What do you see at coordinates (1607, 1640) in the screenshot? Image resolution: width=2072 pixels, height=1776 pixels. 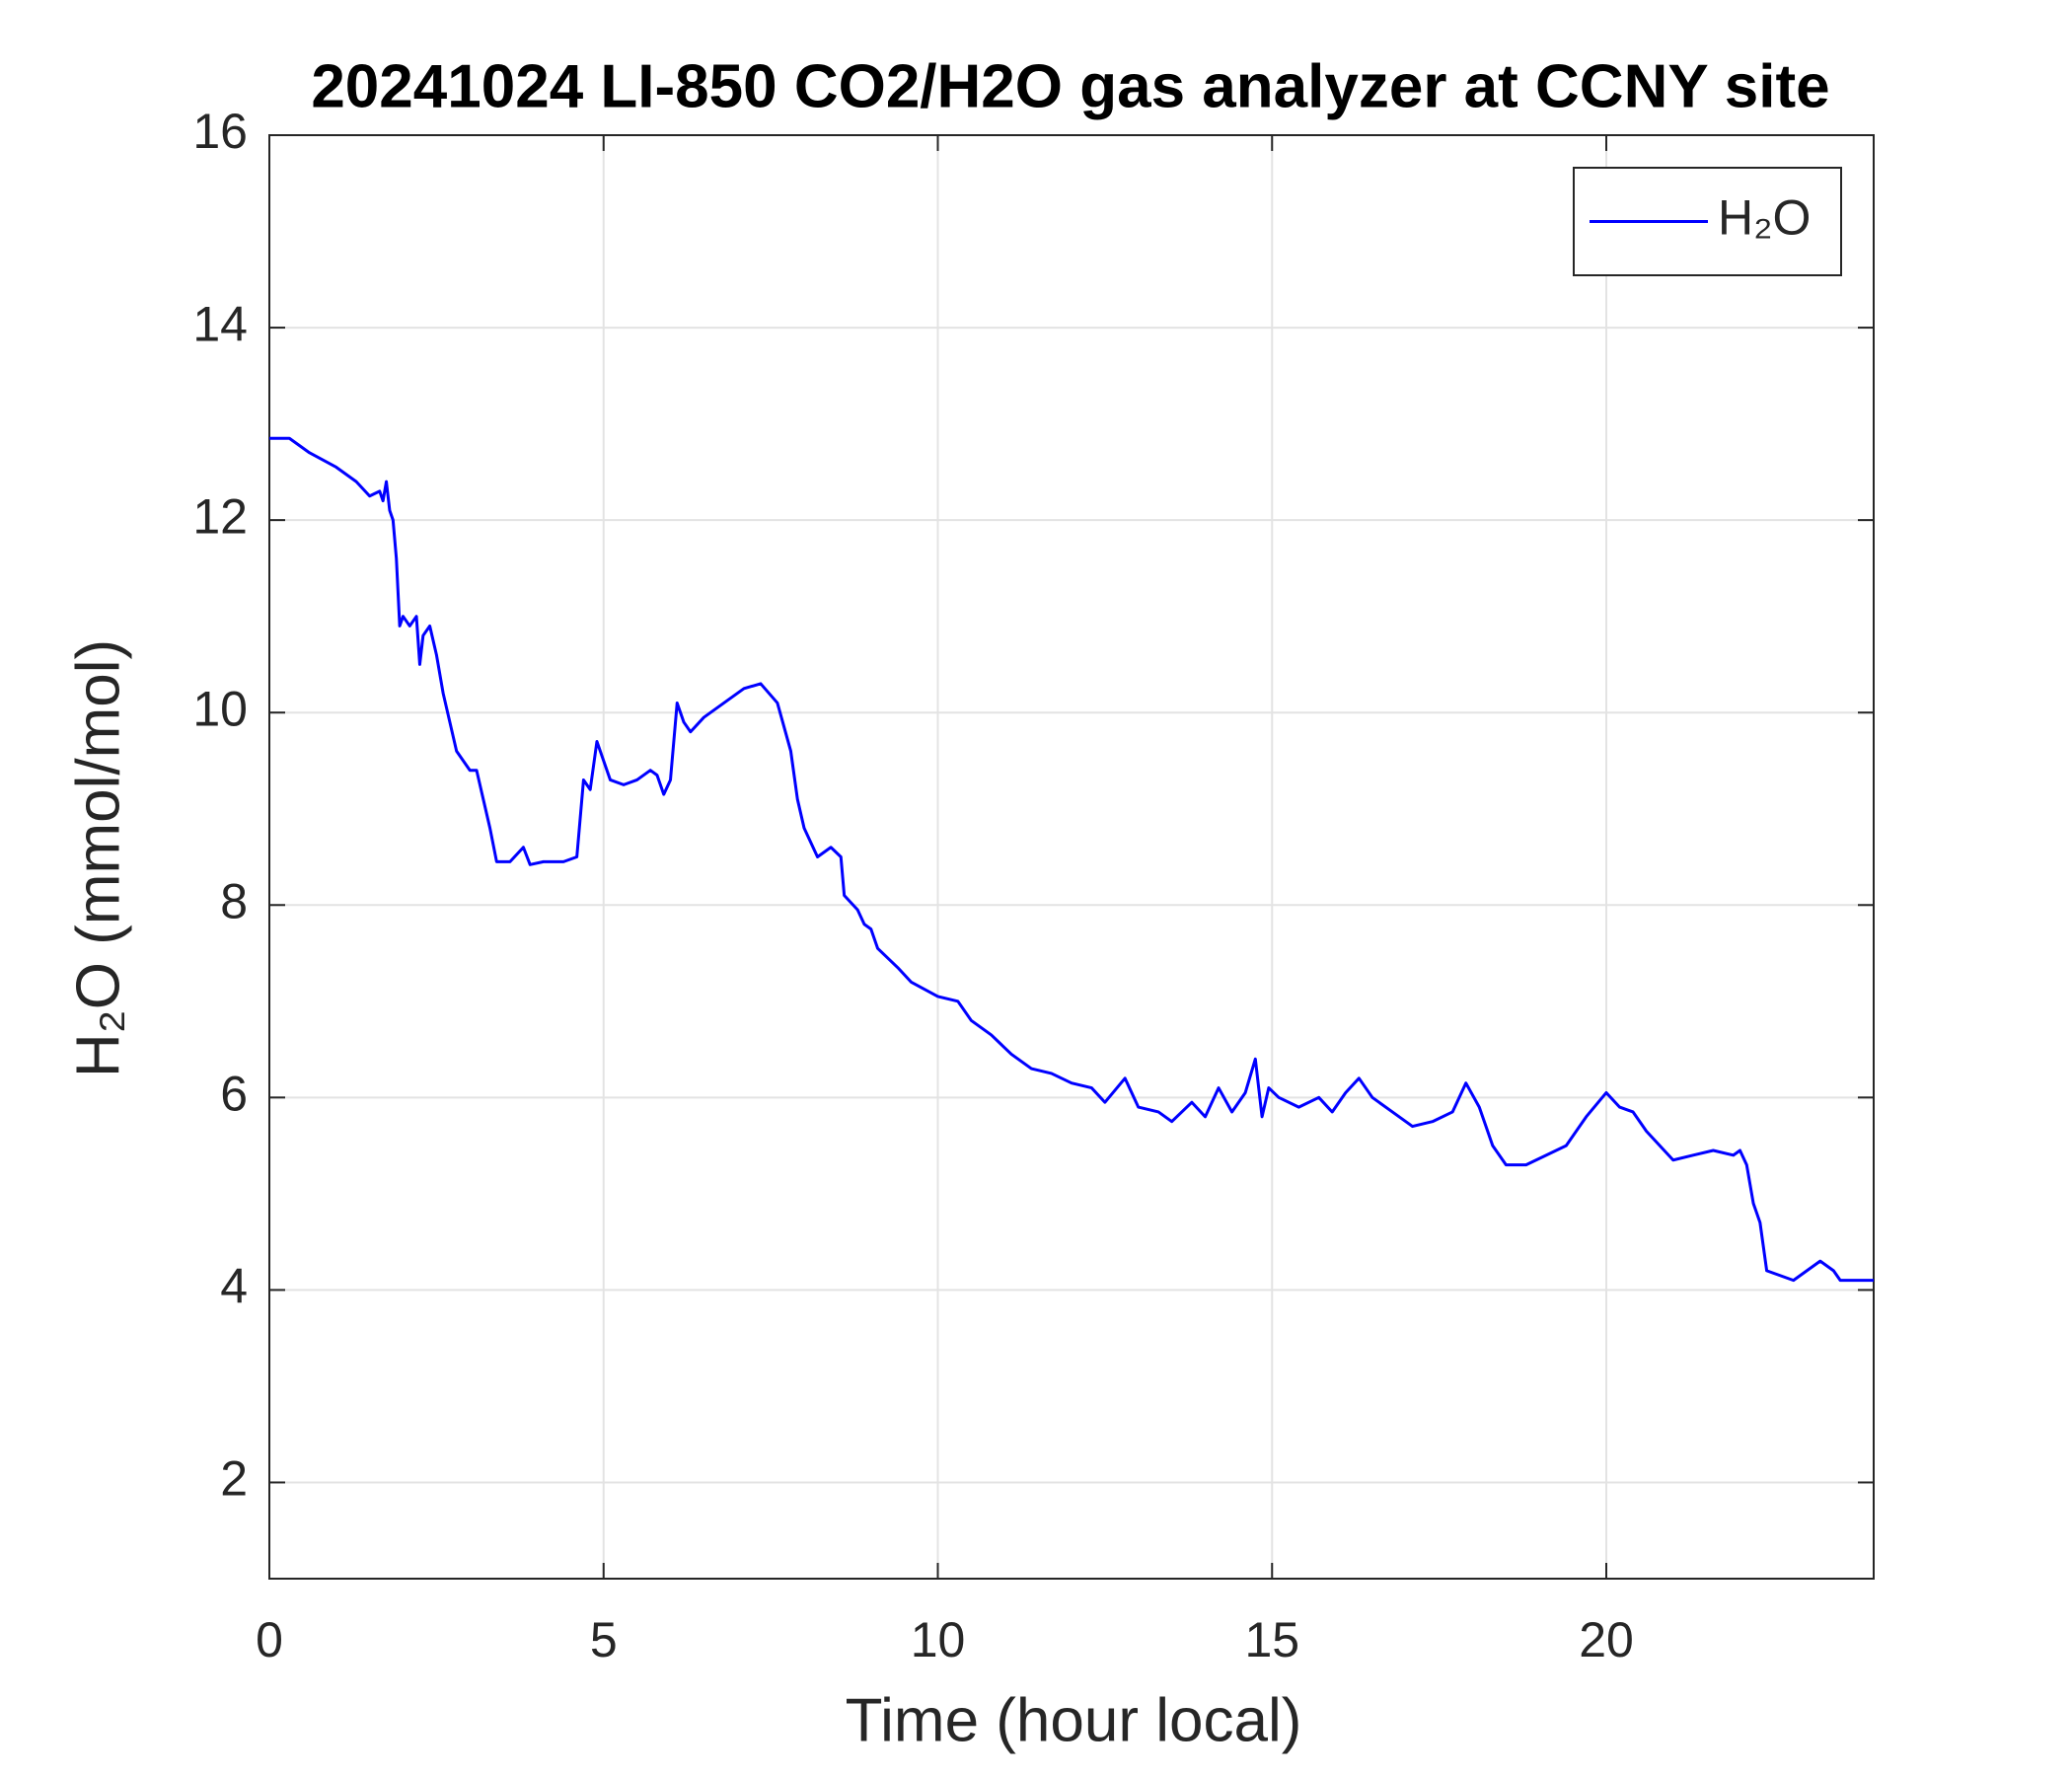 I see `x-tick-label: 20` at bounding box center [1607, 1640].